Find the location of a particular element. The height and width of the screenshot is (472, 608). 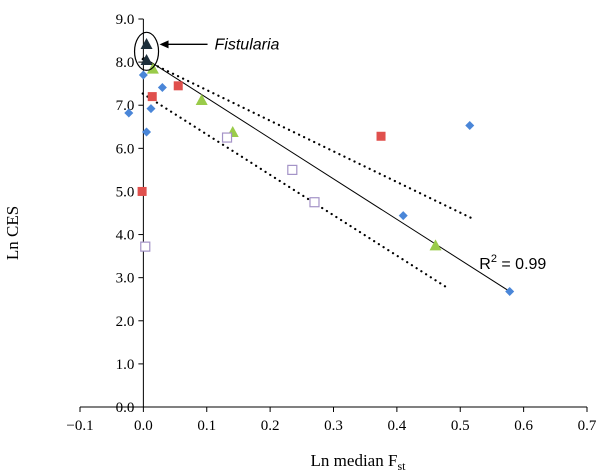

x-axis-title-subscript: st is located at coordinates (401, 465).